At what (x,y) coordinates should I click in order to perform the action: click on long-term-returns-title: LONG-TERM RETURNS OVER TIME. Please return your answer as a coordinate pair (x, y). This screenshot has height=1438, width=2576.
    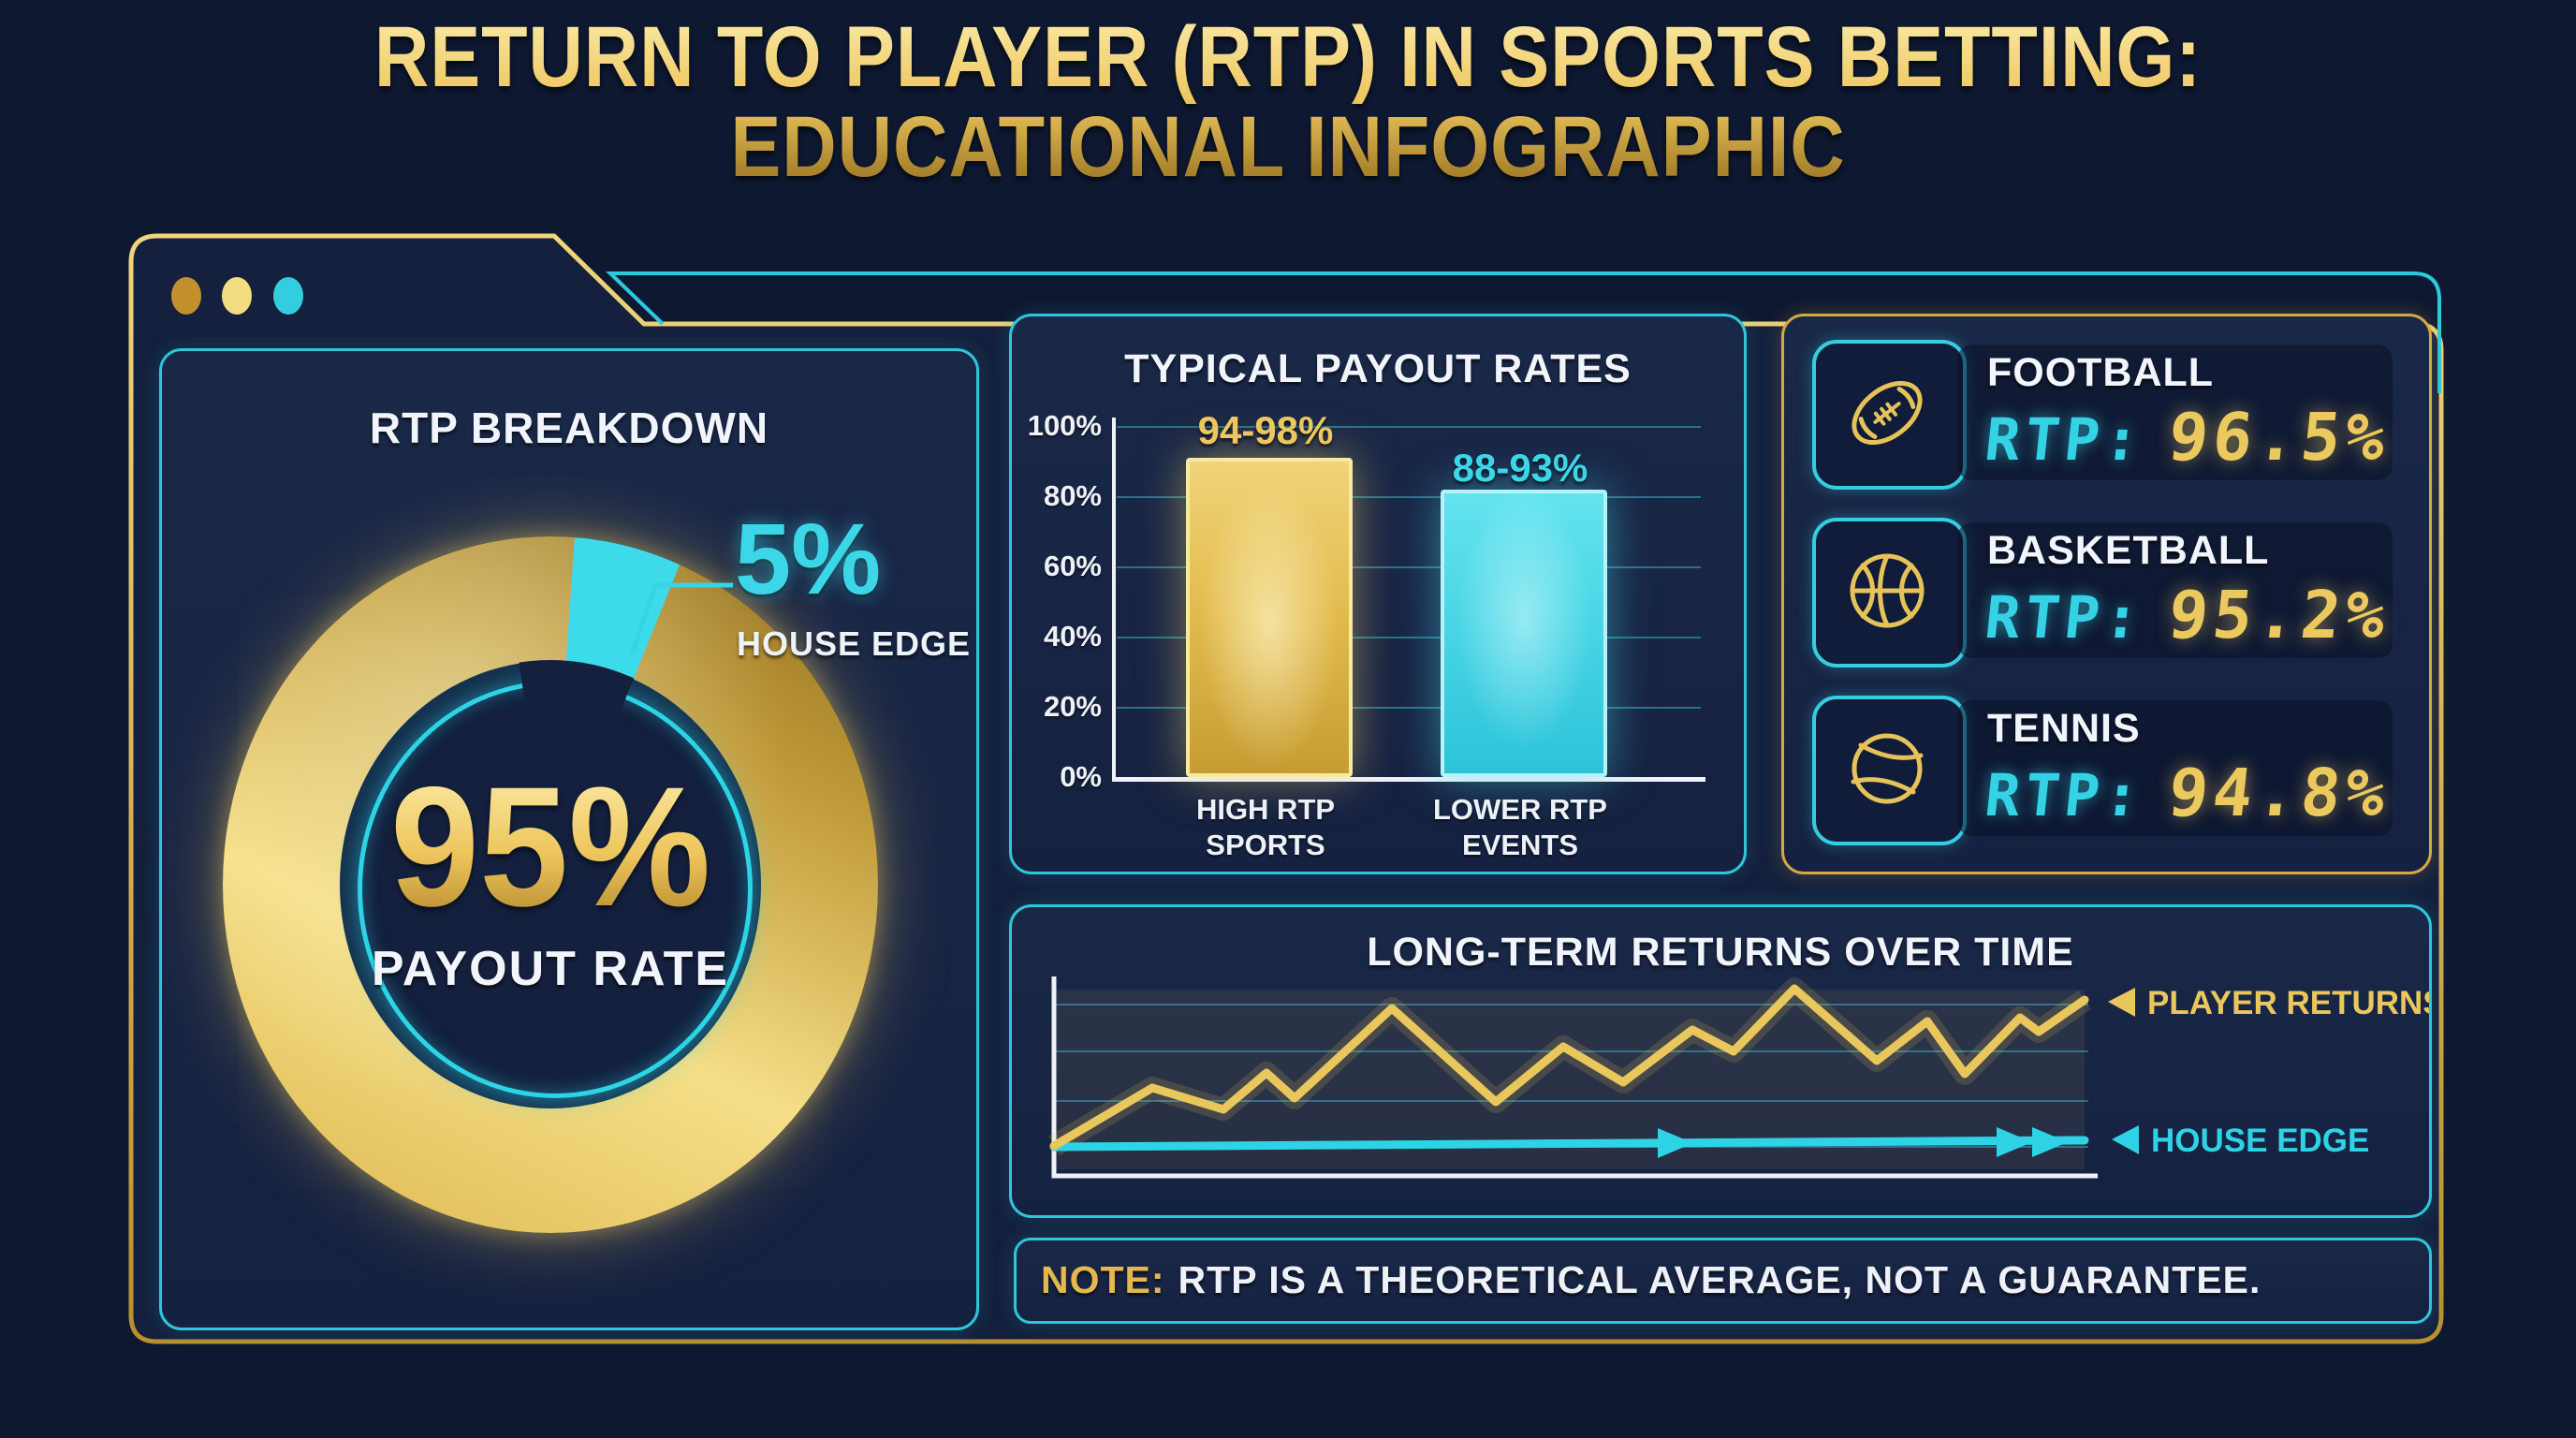
    Looking at the image, I should click on (1721, 952).